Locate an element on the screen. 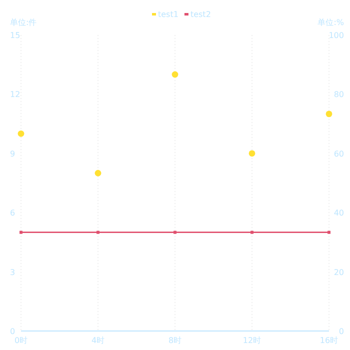 This screenshot has width=350, height=350. x-tick-label: 4时 is located at coordinates (98, 340).